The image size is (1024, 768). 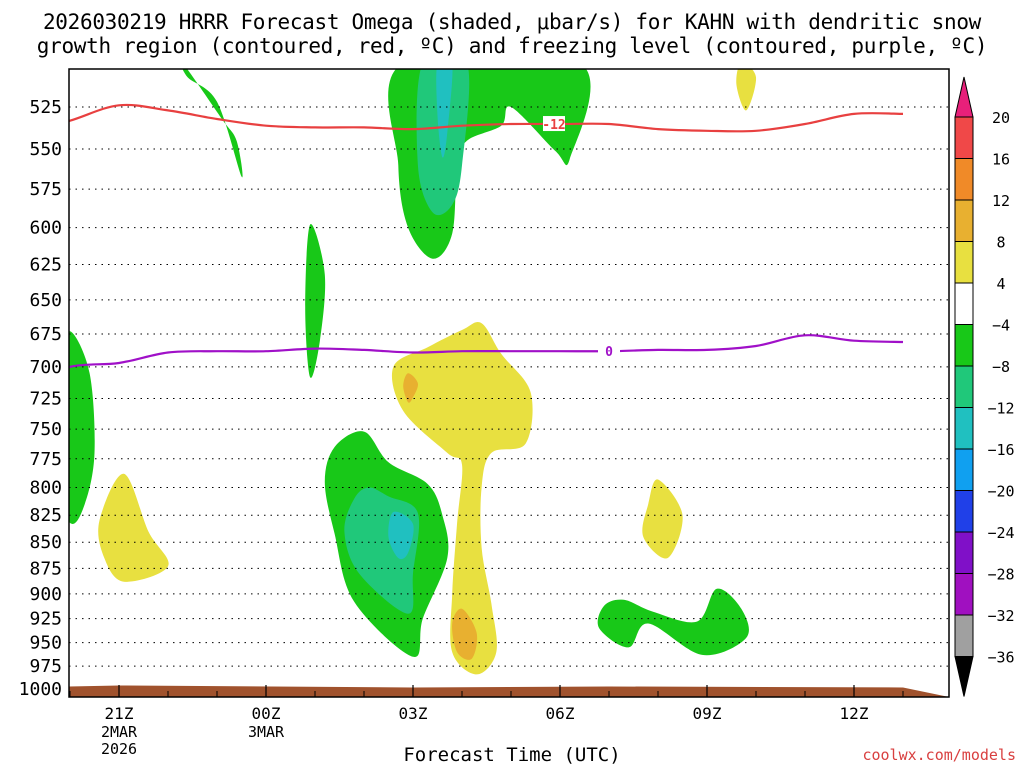 I want to click on x-tick-sublabel-3MAR: 3MAR, so click(x=266, y=732).